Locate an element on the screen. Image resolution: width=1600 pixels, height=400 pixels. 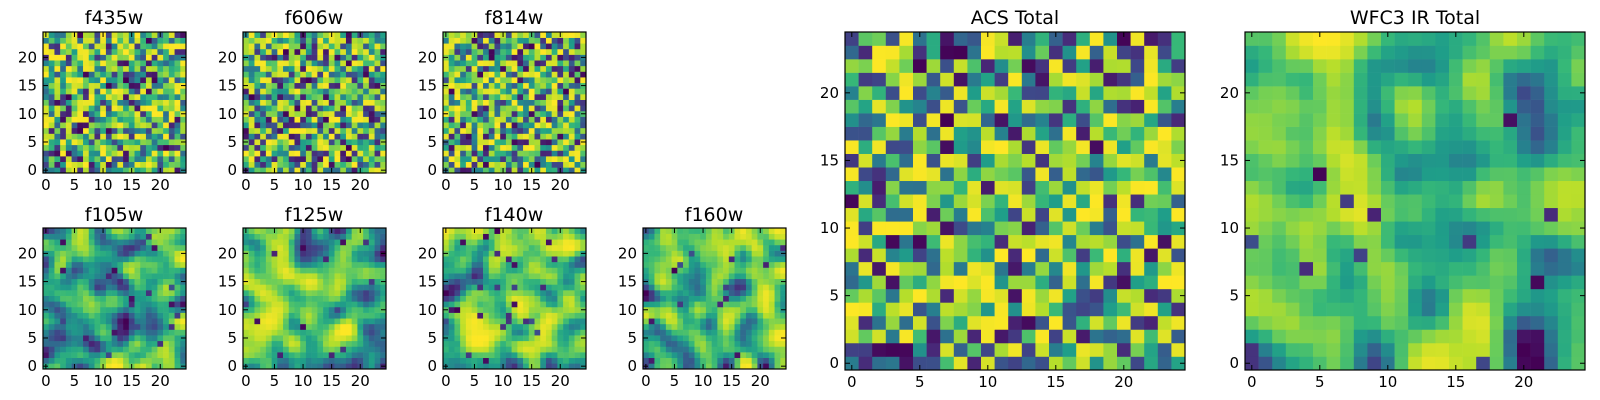
y-tick-label: 15 is located at coordinates (627, 282).